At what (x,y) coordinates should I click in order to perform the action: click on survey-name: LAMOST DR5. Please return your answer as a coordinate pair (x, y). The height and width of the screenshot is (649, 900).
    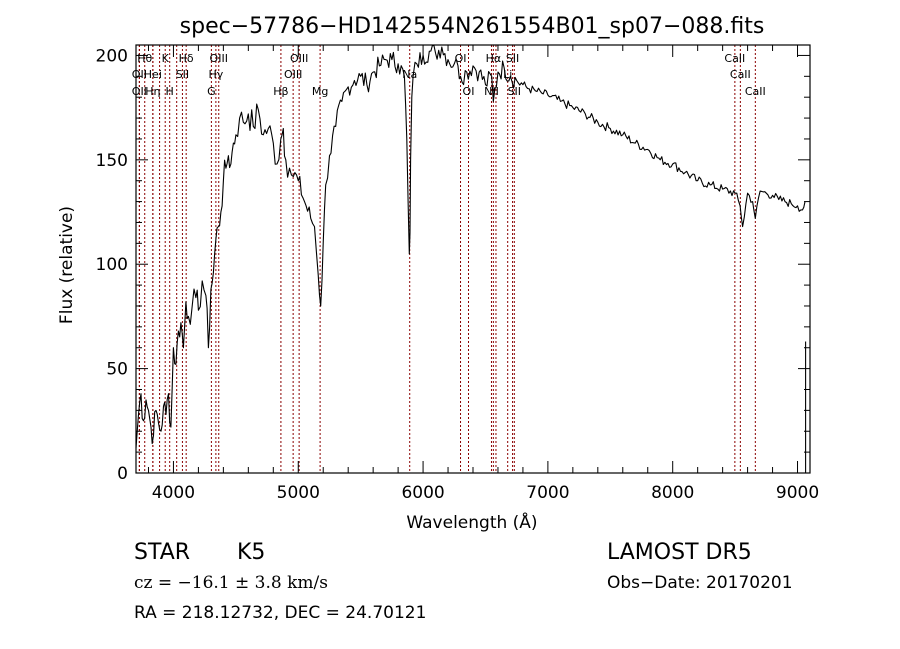
    Looking at the image, I should click on (679, 552).